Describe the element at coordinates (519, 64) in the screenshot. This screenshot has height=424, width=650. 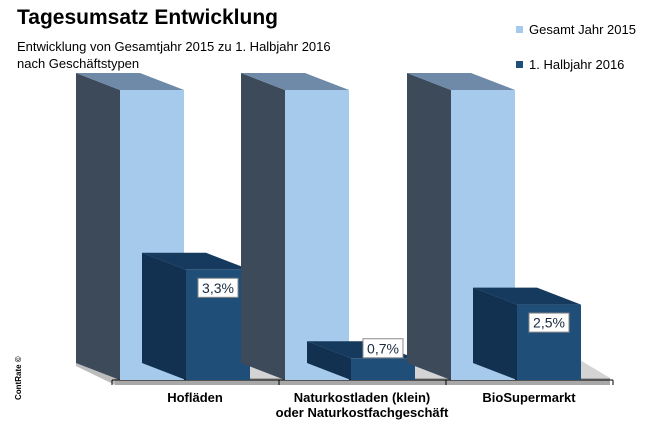
I see `legend-swatch-2016` at that location.